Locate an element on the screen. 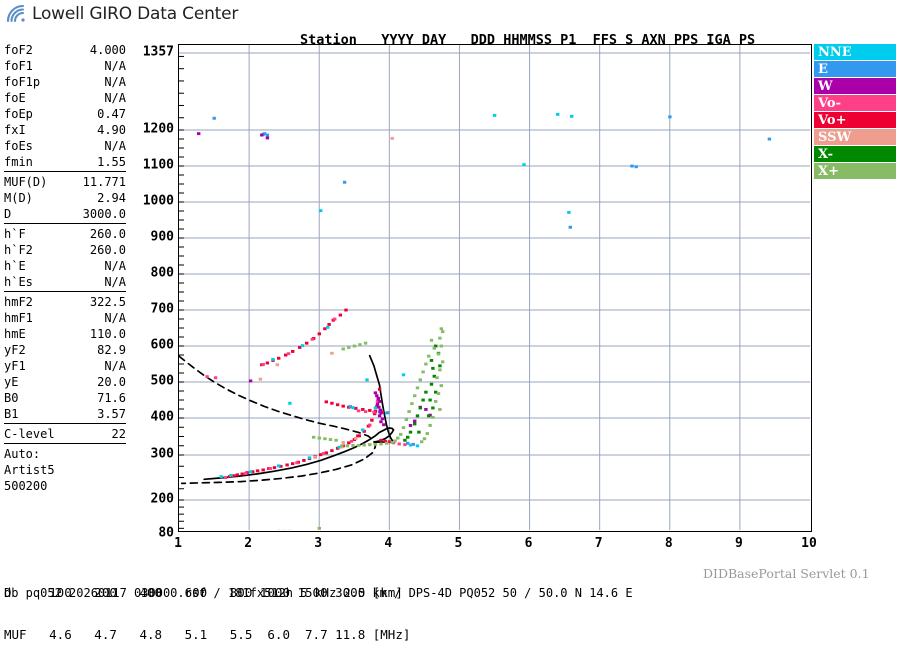  auto-program: Artist5 is located at coordinates (65, 470).